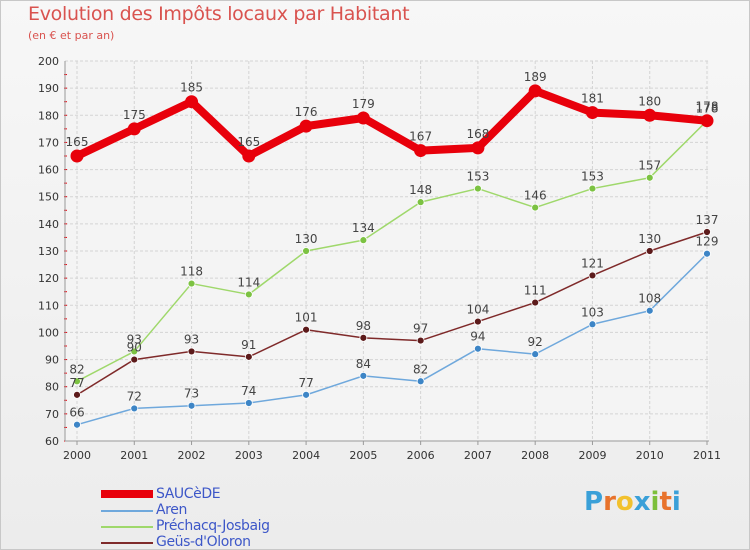 Image resolution: width=750 pixels, height=550 pixels. I want to click on data-label-ge-s-d-oloron: 97, so click(420, 329).